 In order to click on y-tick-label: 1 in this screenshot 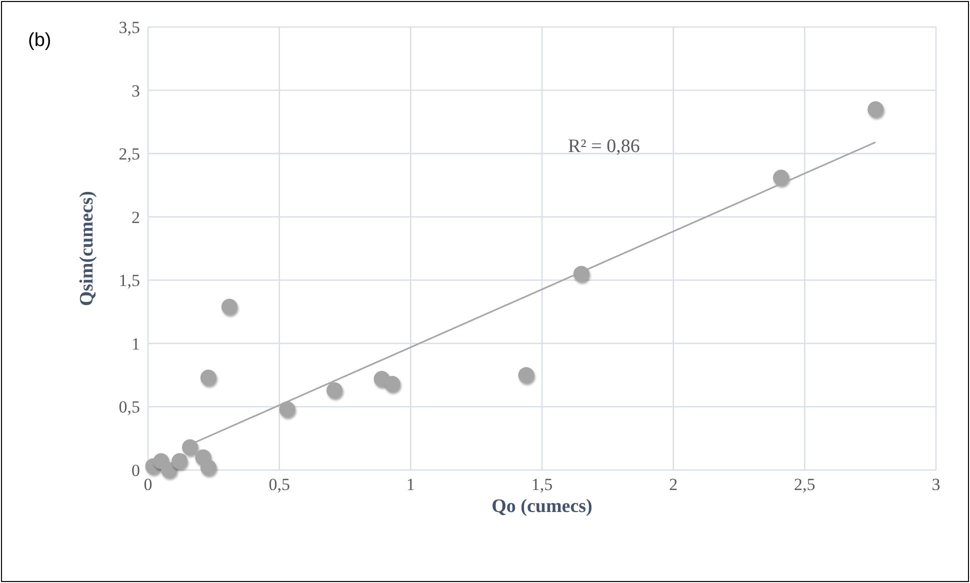, I will do `click(136, 344)`.